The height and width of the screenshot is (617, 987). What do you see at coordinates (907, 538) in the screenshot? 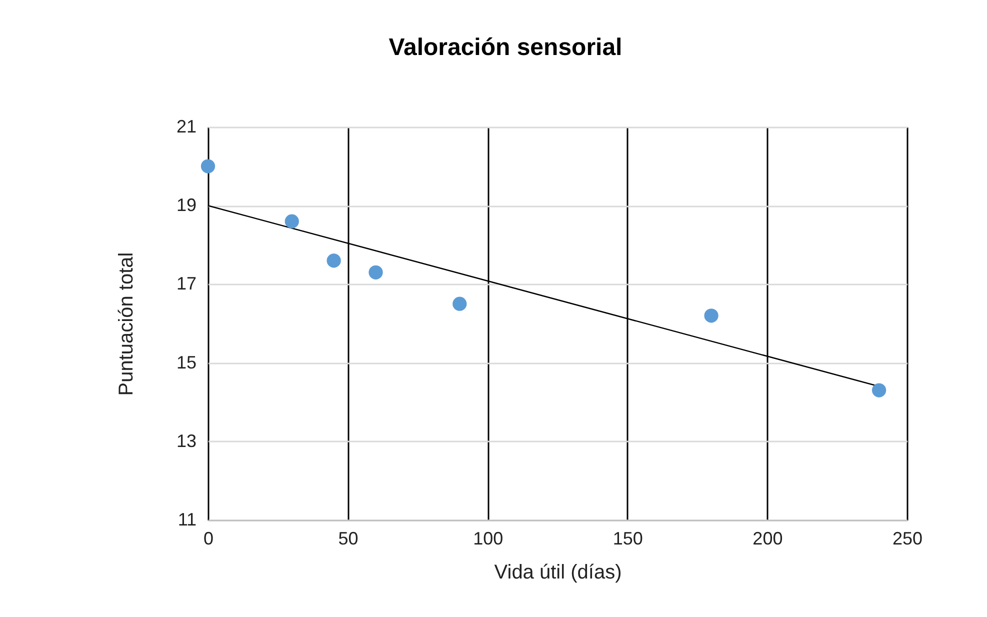
I see `x-tick-label: 250` at bounding box center [907, 538].